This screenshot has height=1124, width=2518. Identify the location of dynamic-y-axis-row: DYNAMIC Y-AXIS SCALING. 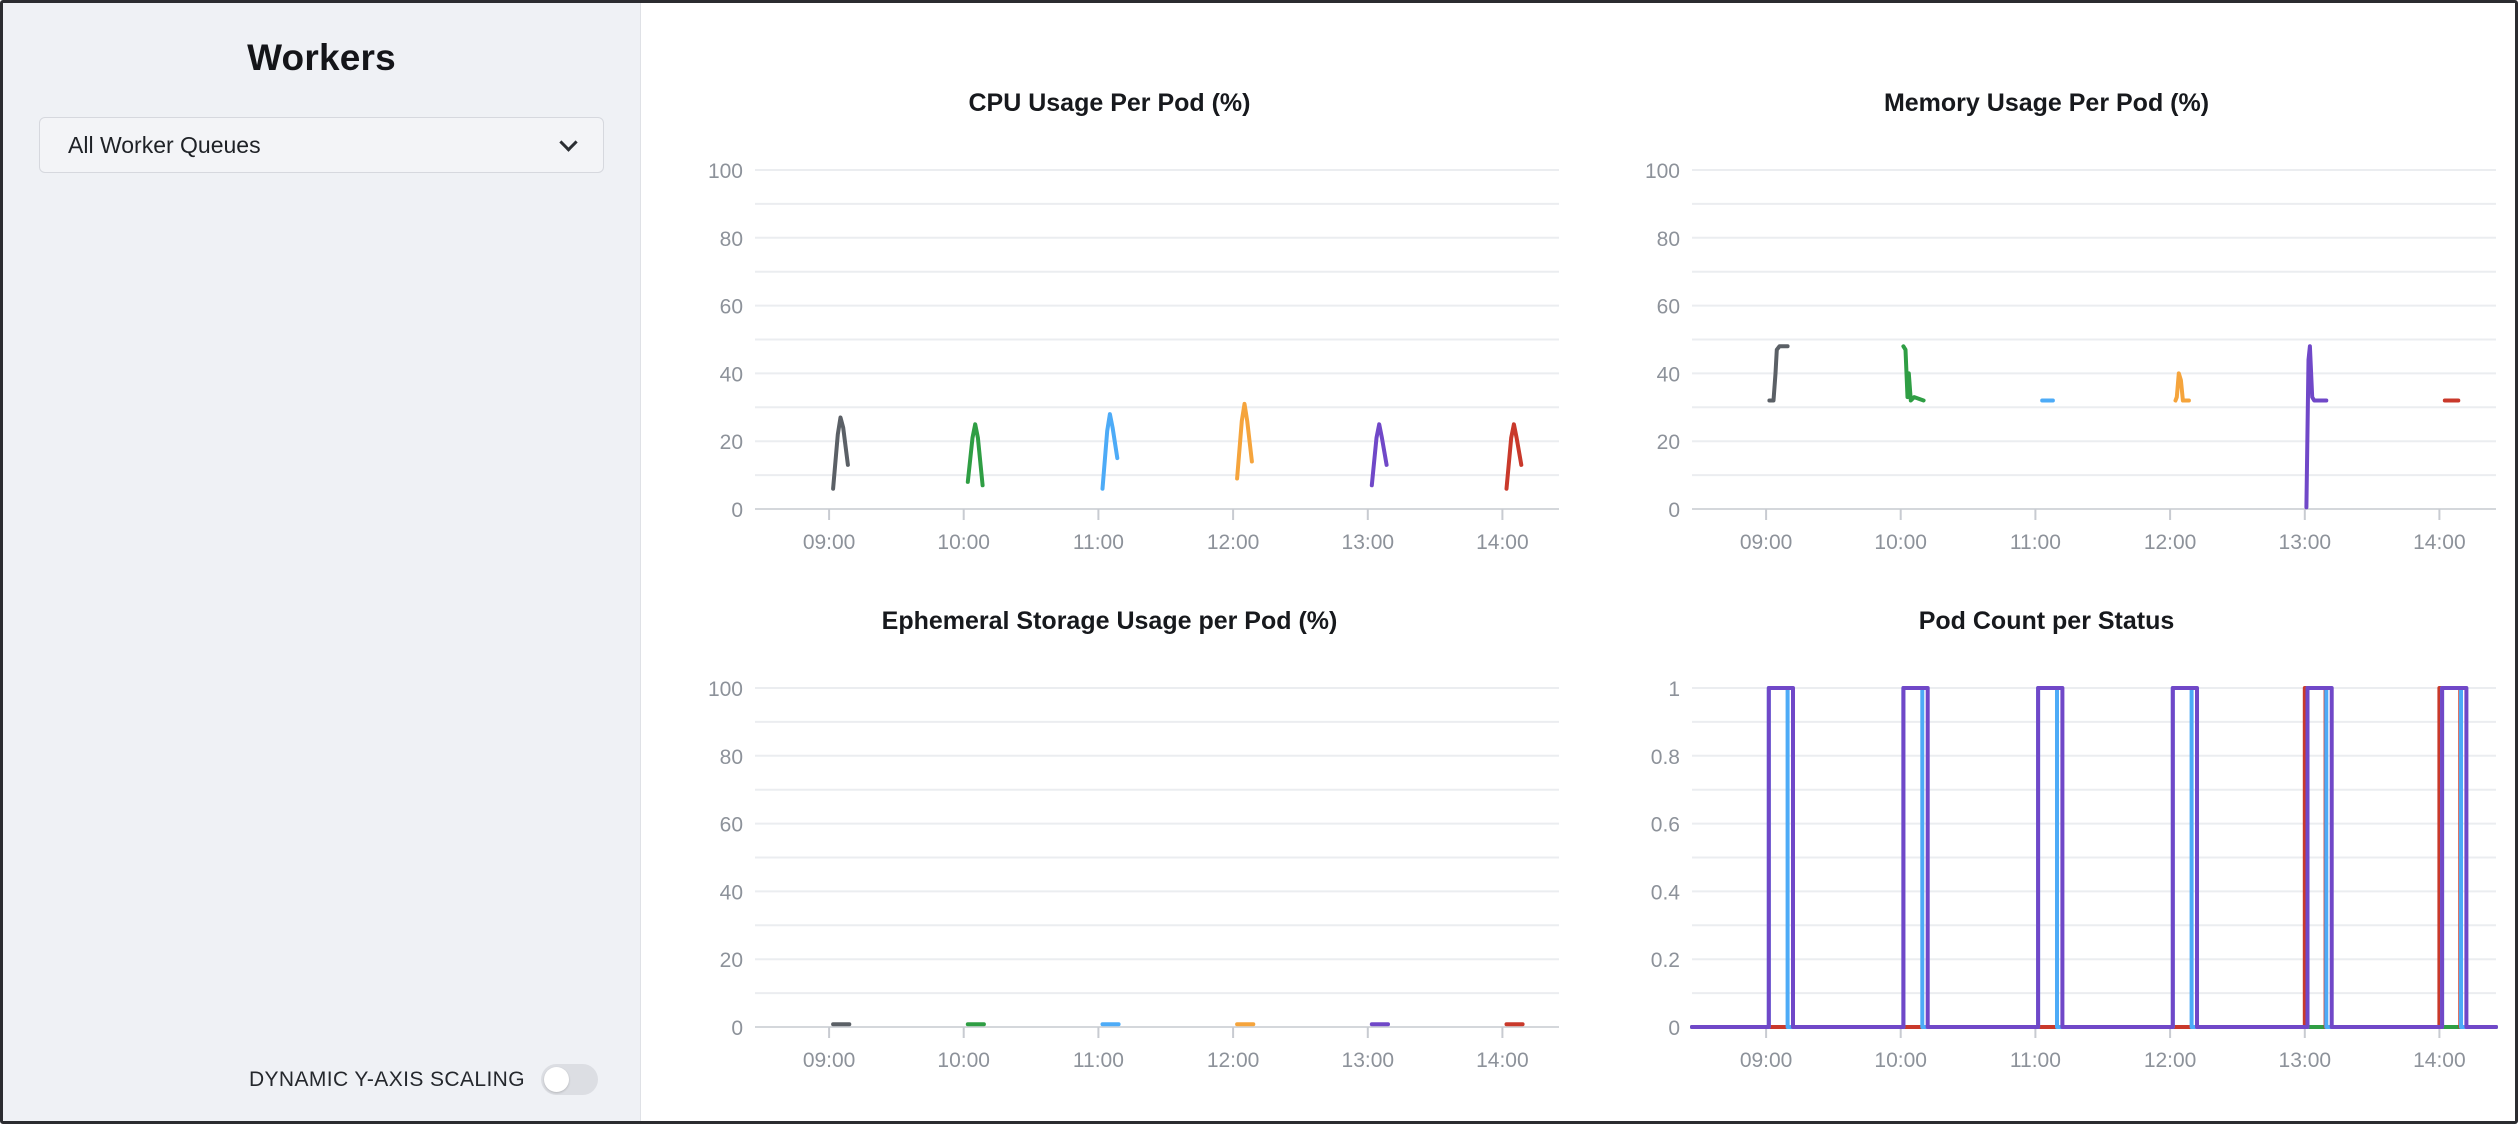
(321, 1079).